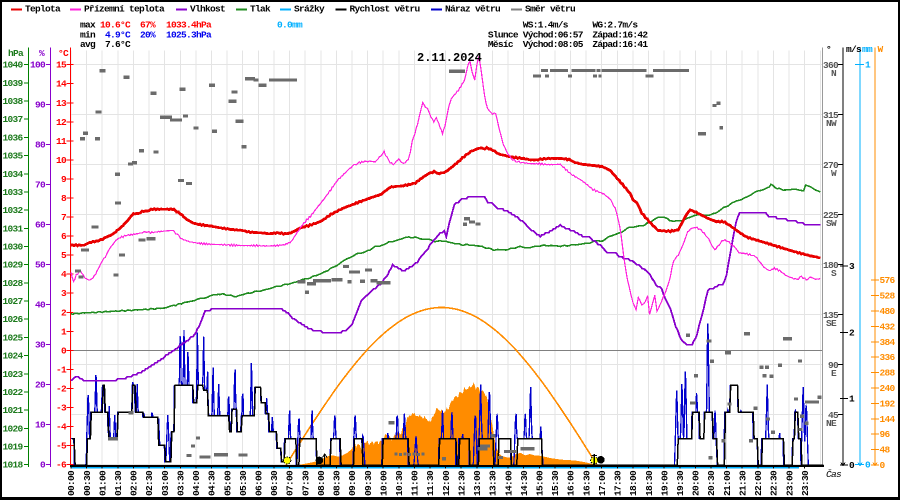 This screenshot has height=500, width=900. What do you see at coordinates (88, 34) in the screenshot?
I see `svg-text: min` at bounding box center [88, 34].